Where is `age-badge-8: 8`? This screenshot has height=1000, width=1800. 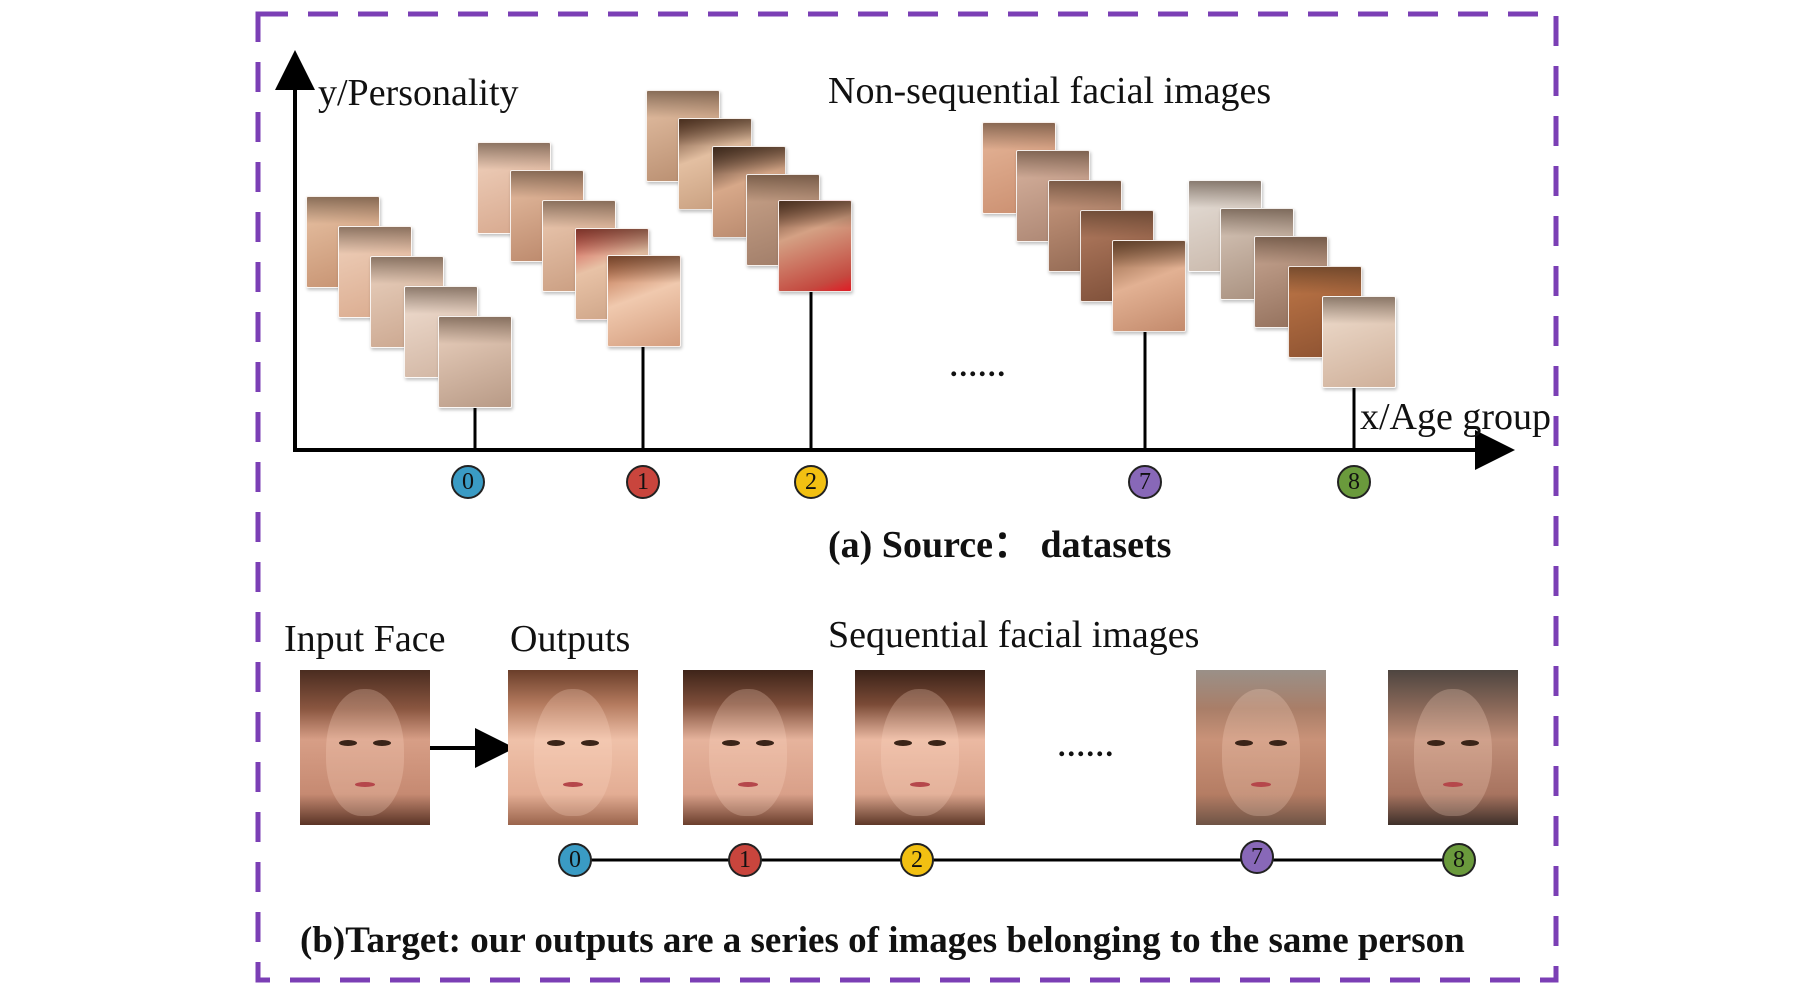
age-badge-8: 8 is located at coordinates (1354, 482).